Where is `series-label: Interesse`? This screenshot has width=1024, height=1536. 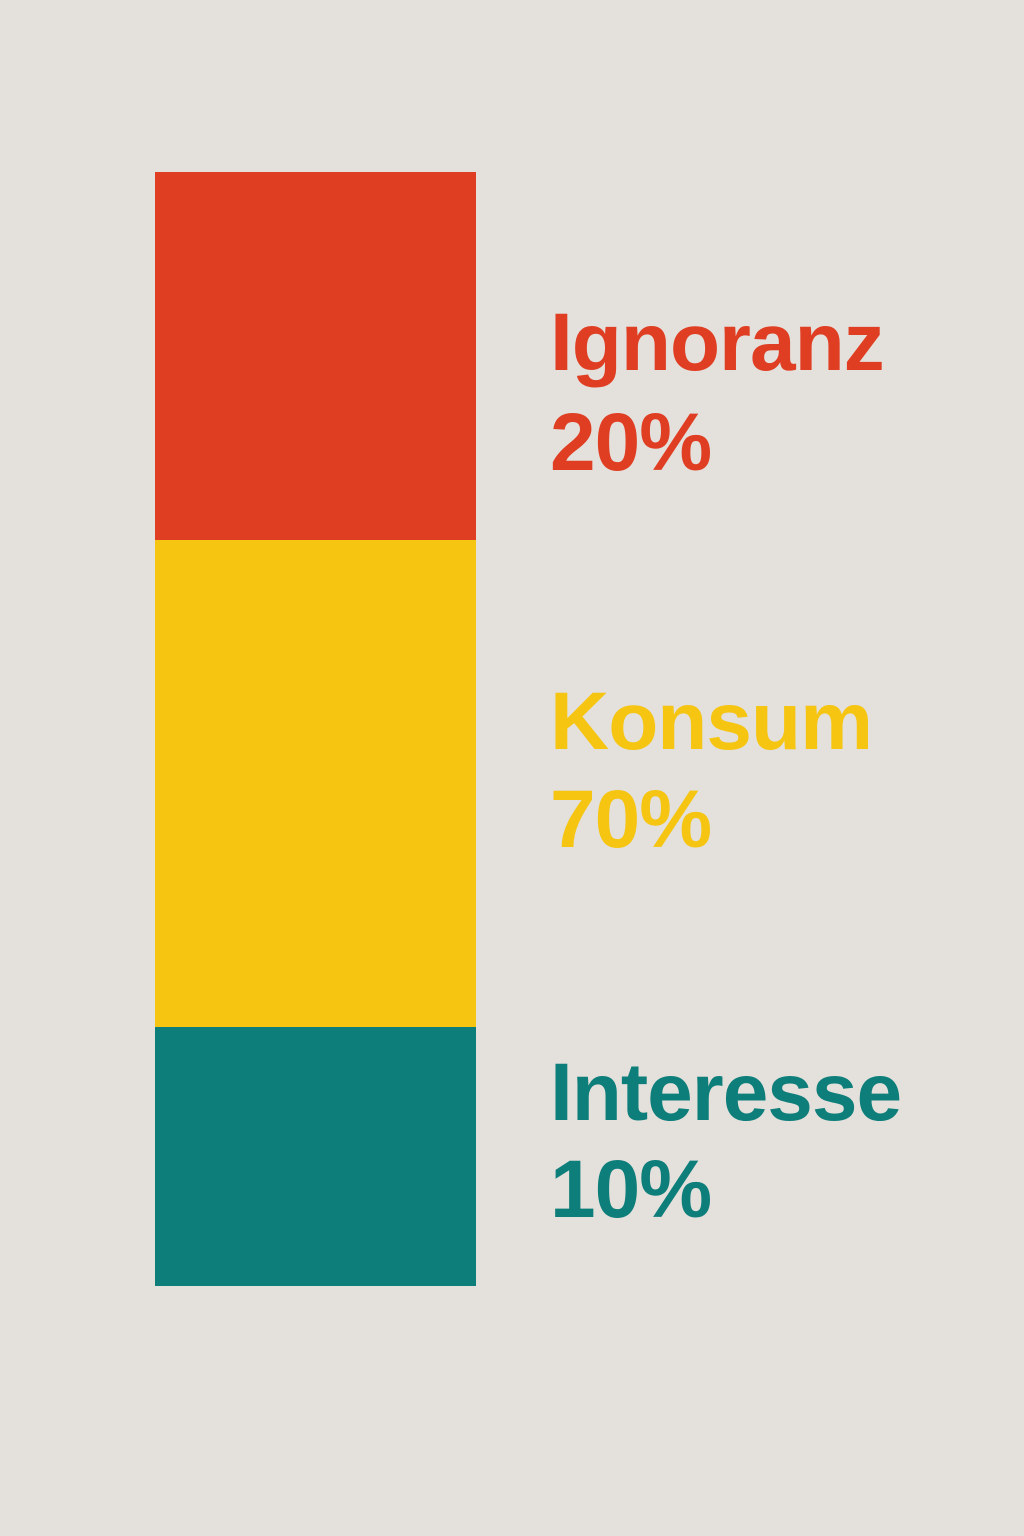
series-label: Interesse is located at coordinates (726, 1092).